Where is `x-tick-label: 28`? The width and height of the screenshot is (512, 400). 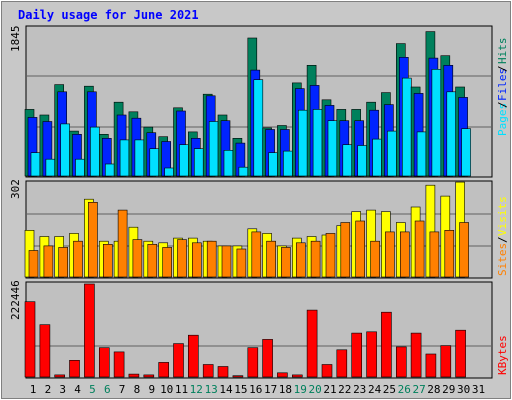 x-tick-label: 28 is located at coordinates (433, 389).